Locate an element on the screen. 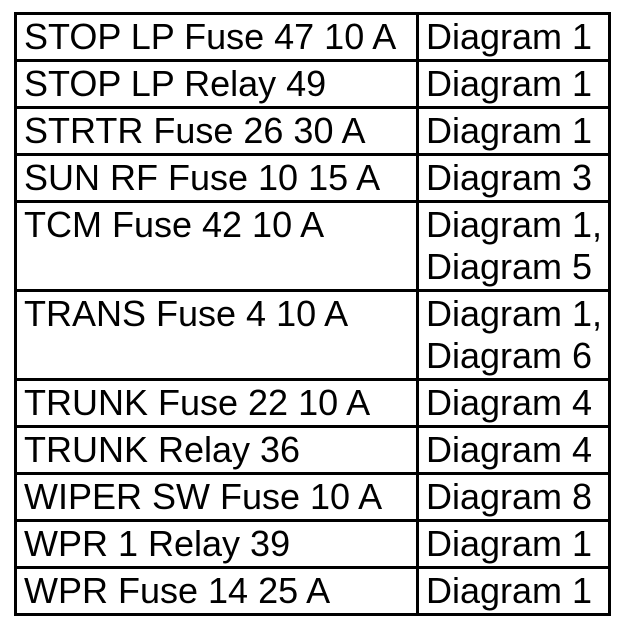 The height and width of the screenshot is (624, 628). component-cell: WPR Fuse 14 25 A is located at coordinates (216, 591).